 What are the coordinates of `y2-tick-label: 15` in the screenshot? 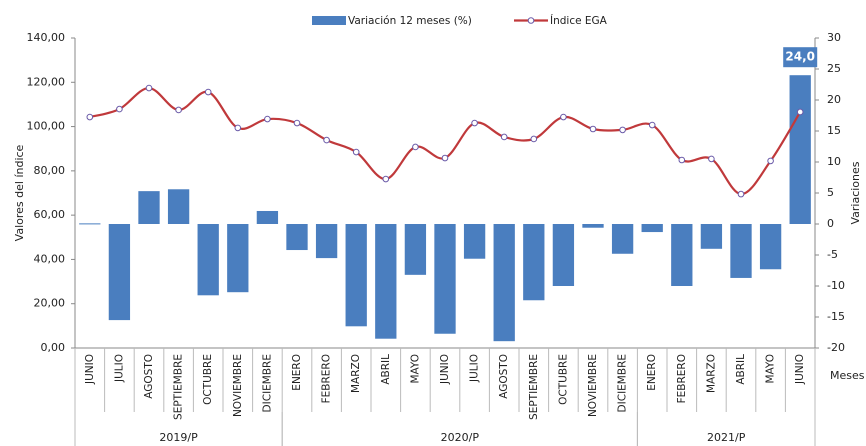 It's located at (834, 130).